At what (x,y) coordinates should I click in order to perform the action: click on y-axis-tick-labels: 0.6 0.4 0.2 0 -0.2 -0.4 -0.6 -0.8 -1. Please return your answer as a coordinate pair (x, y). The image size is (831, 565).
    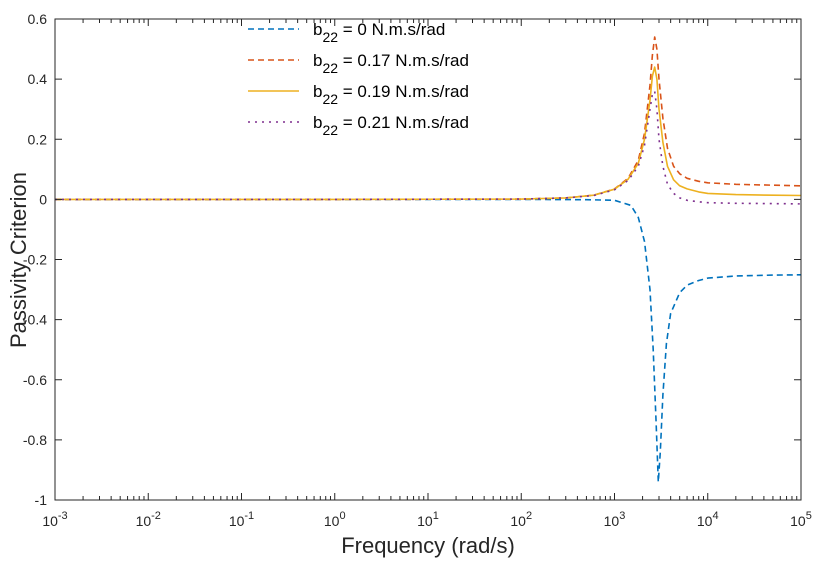
    Looking at the image, I should click on (35, 259).